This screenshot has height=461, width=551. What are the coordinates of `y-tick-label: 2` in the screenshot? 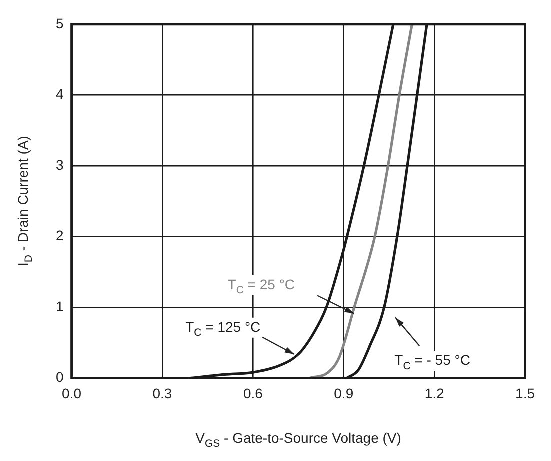 It's located at (60, 236).